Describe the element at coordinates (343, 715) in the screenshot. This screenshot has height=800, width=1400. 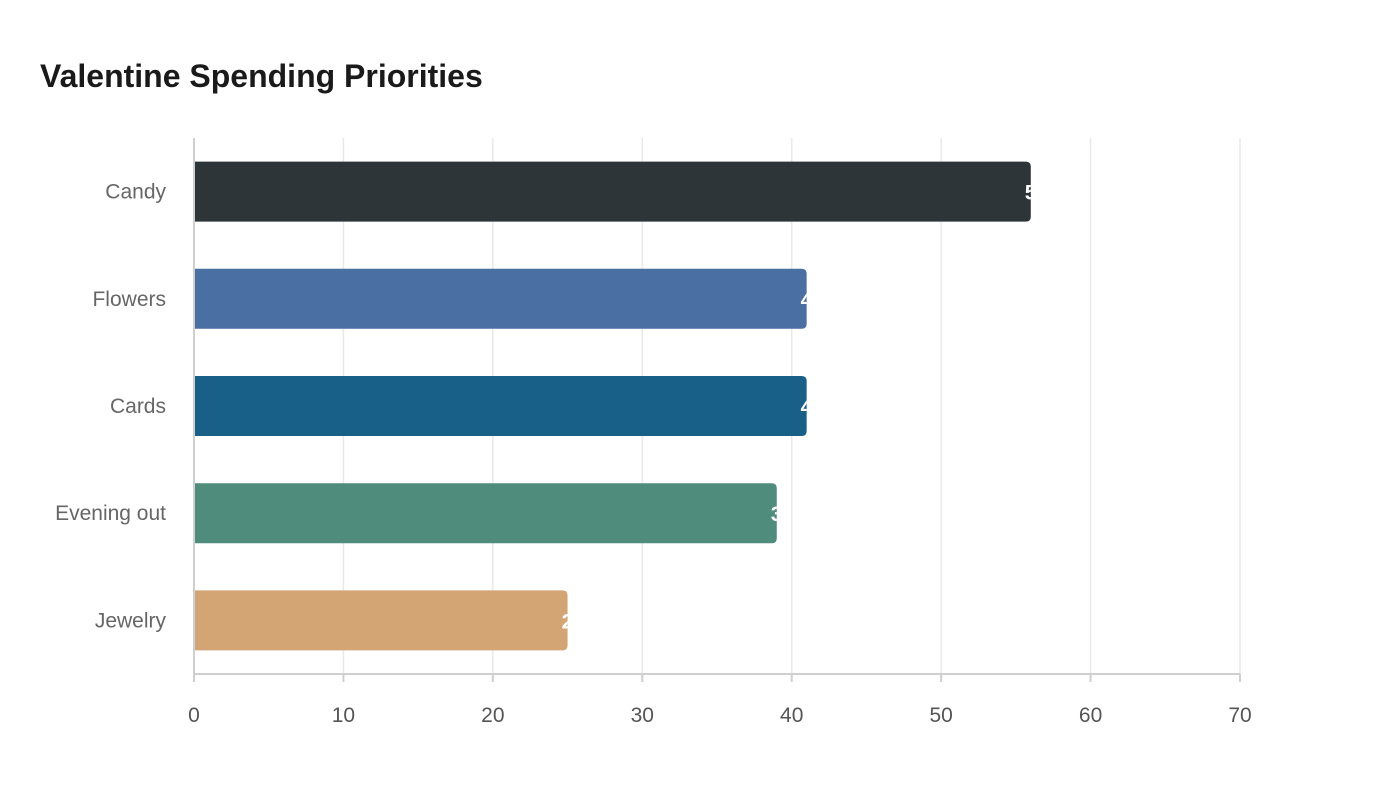
I see `x-tick-label: 10` at that location.